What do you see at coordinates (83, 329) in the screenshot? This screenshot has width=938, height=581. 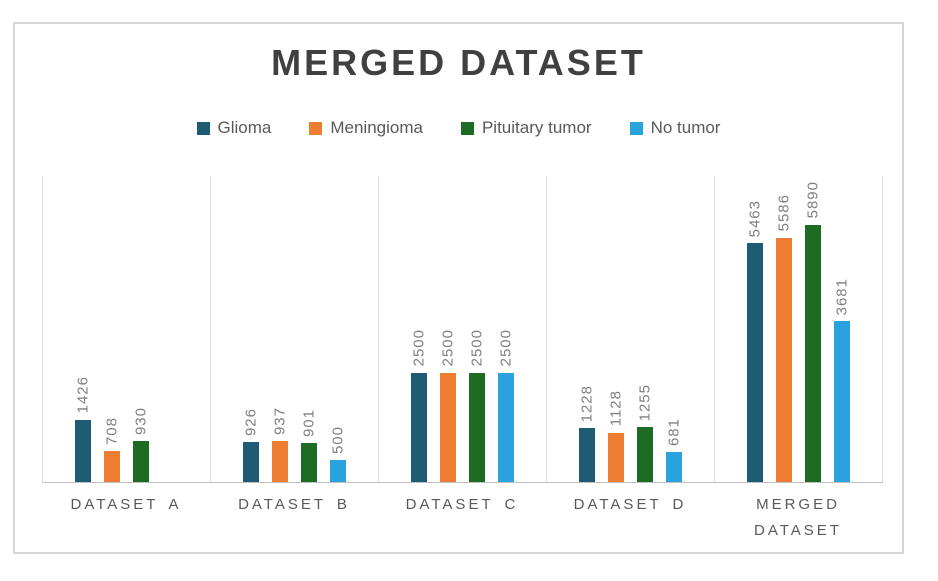 I see `bar-slot-glioma: 1426` at bounding box center [83, 329].